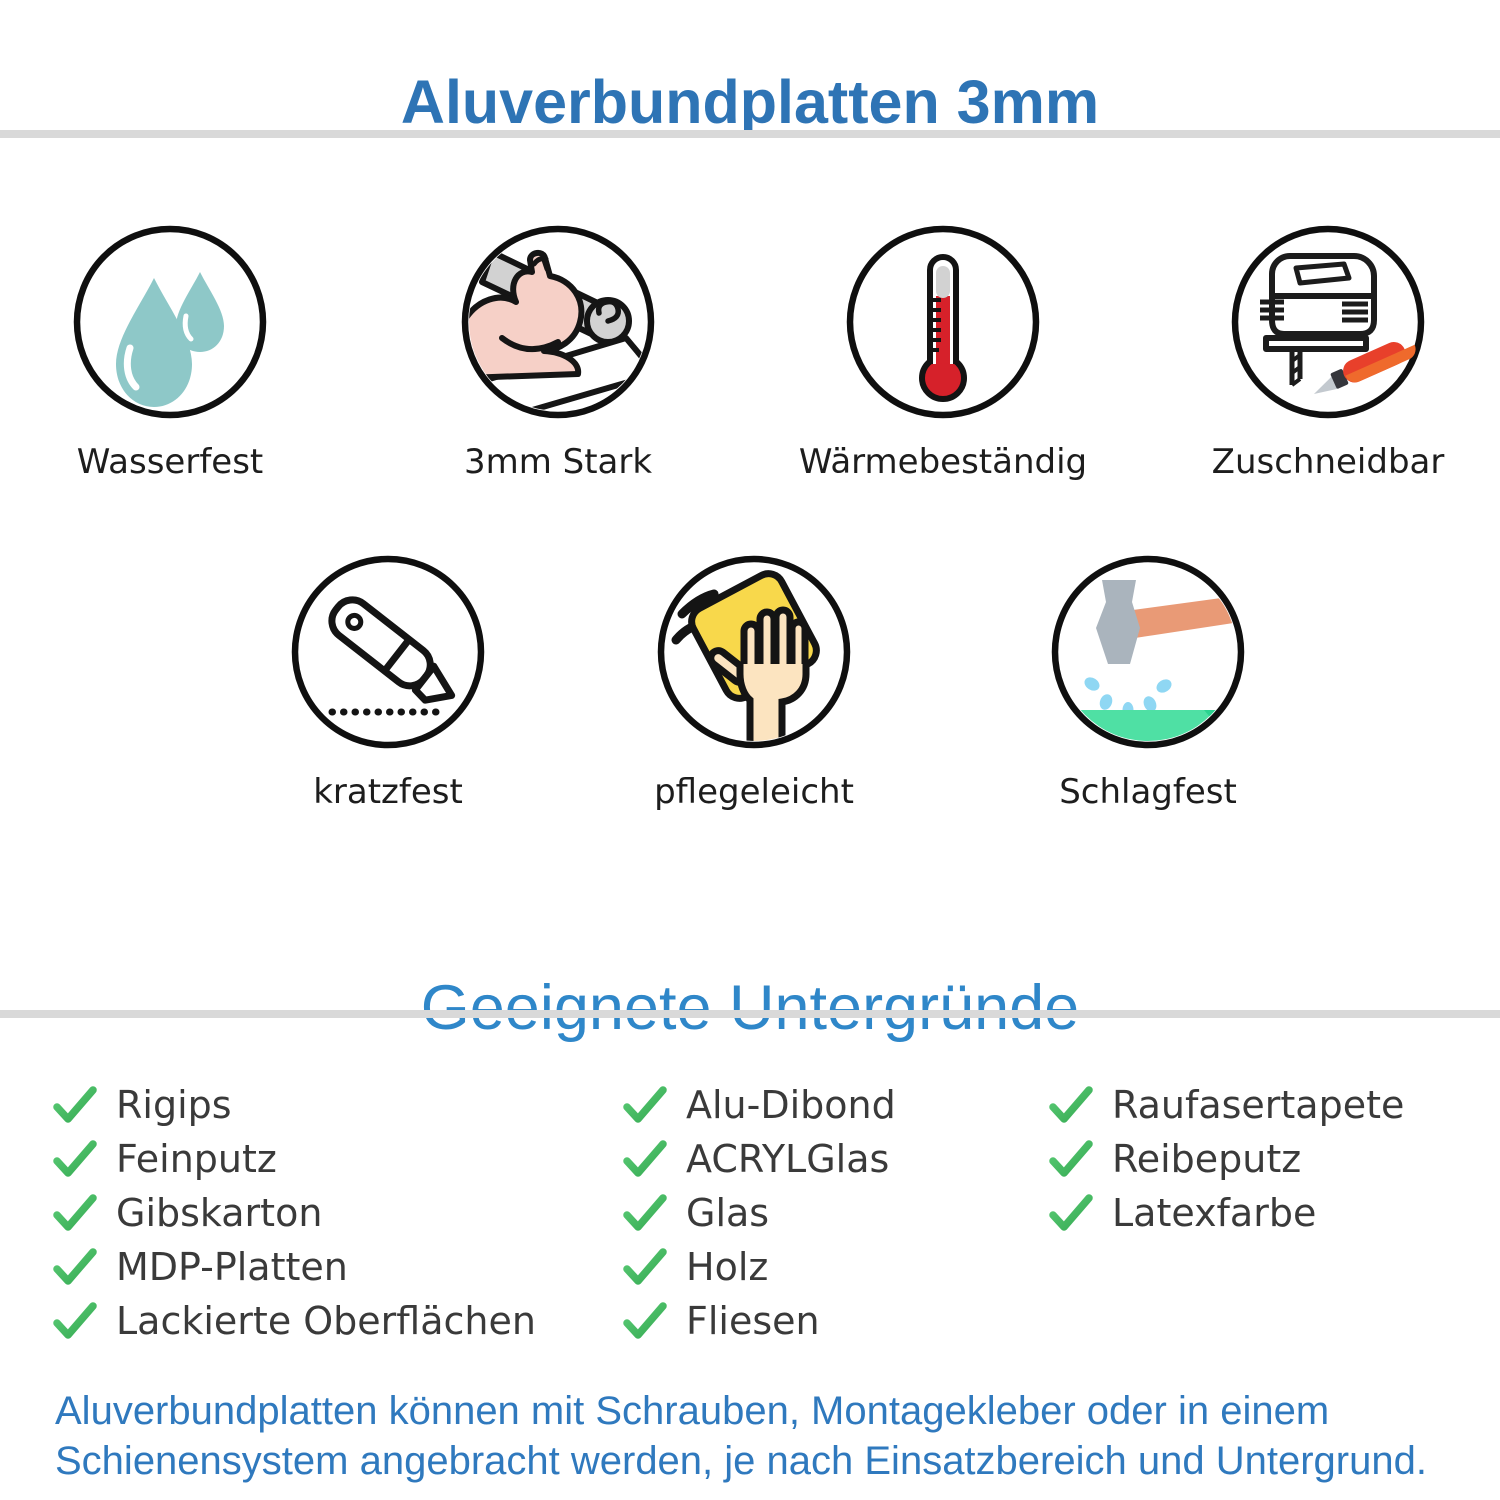 The image size is (1500, 1500). What do you see at coordinates (943, 462) in the screenshot?
I see `feature-label: Wärmebeständig` at bounding box center [943, 462].